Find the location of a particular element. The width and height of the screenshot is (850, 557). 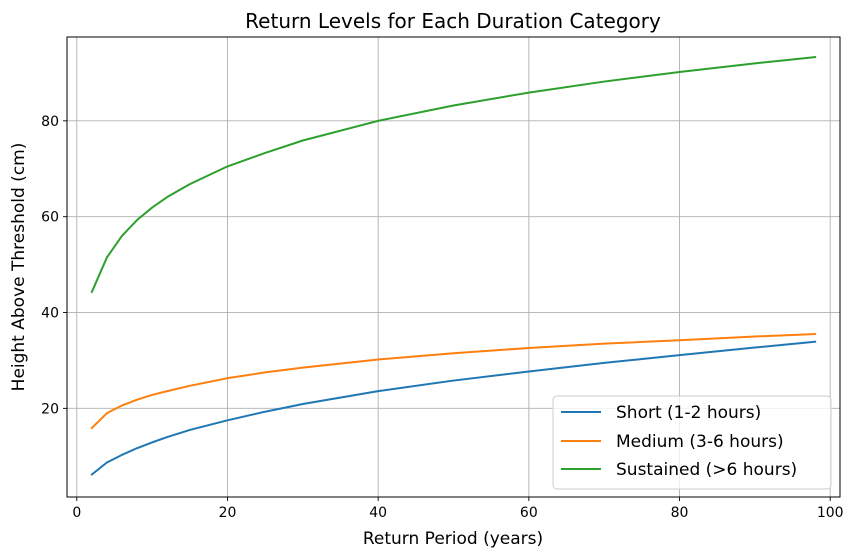

legend-label-medium: Medium (3-6 hours) is located at coordinates (700, 442).